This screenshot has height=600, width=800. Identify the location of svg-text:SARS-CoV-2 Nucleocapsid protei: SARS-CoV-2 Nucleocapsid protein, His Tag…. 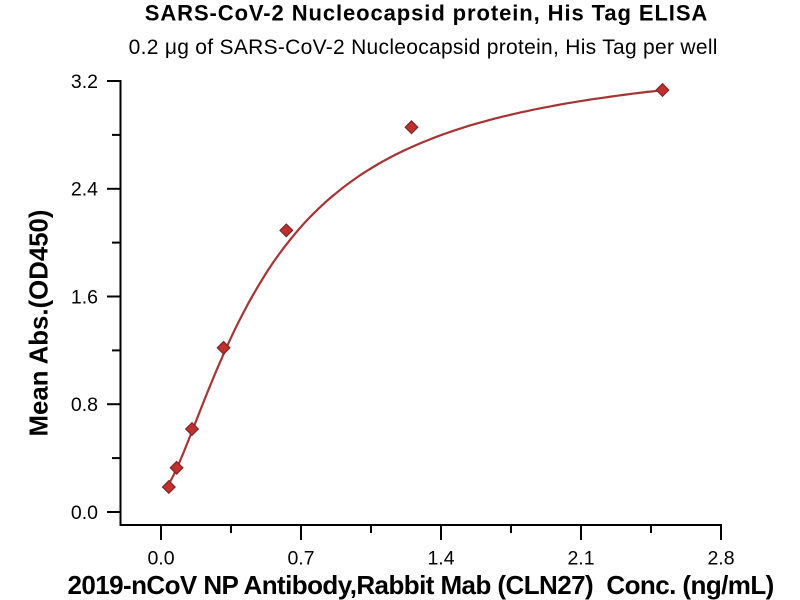
(426, 13).